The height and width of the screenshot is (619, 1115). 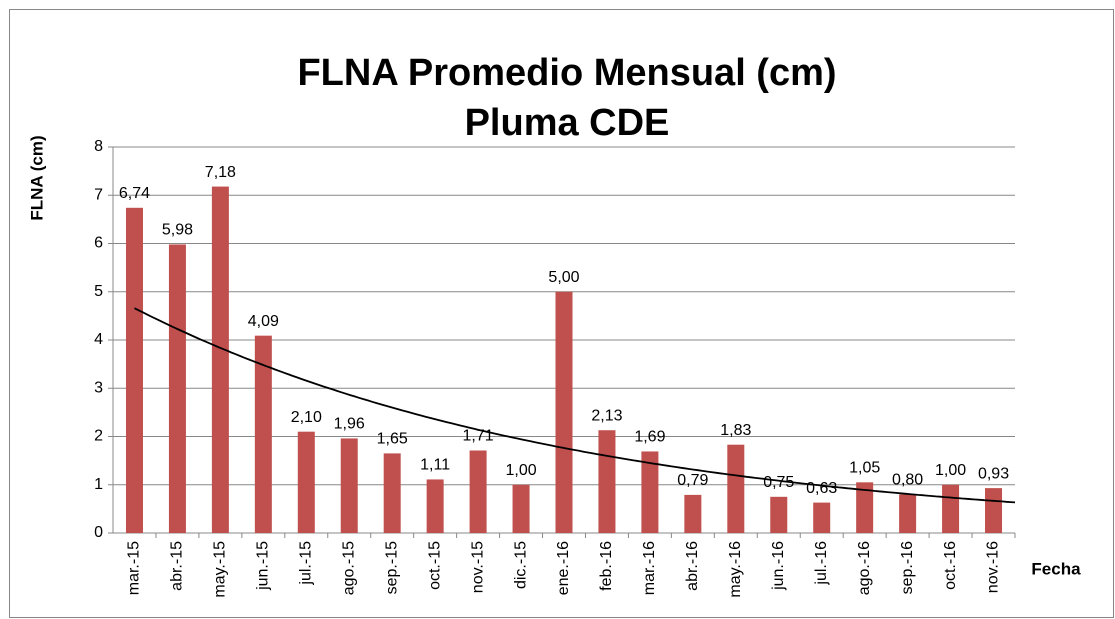 What do you see at coordinates (391, 567) in the screenshot?
I see `x-tick-label: sep.-15` at bounding box center [391, 567].